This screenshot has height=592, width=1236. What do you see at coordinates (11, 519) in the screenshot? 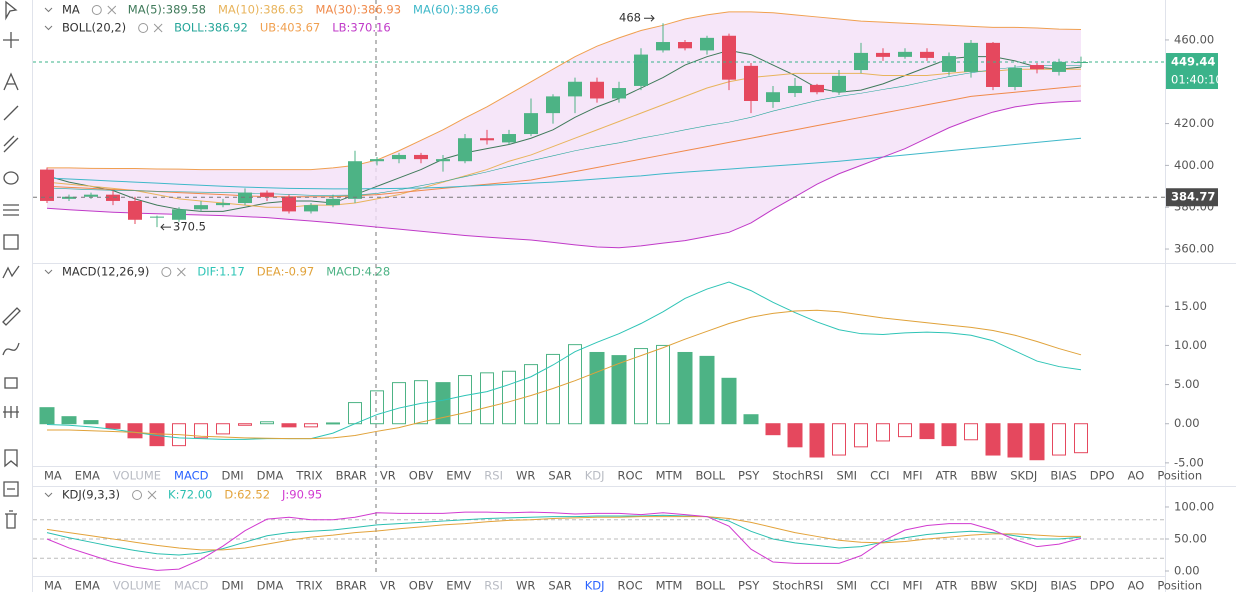
I see `delete-tool` at bounding box center [11, 519].